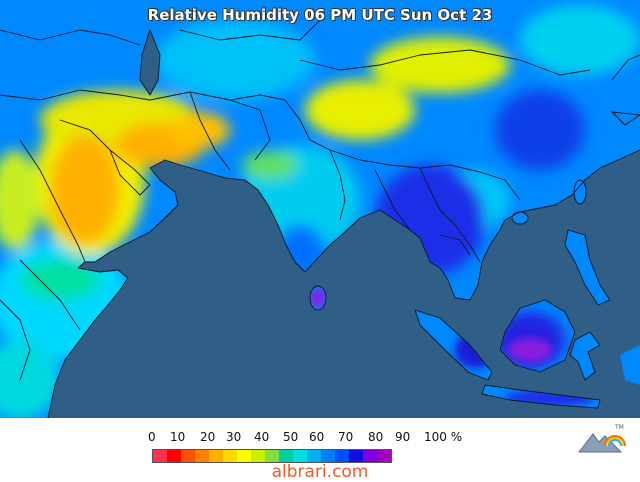  Describe the element at coordinates (376, 437) in the screenshot. I see `legend-label: 80` at that location.